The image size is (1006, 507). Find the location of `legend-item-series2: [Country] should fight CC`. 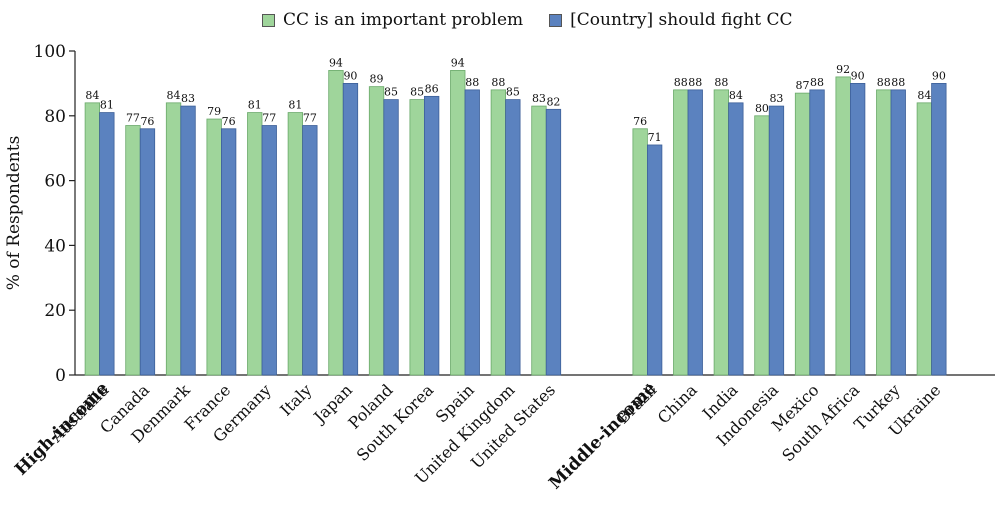

legend-item-series2: [Country] should fight CC is located at coordinates (671, 20).